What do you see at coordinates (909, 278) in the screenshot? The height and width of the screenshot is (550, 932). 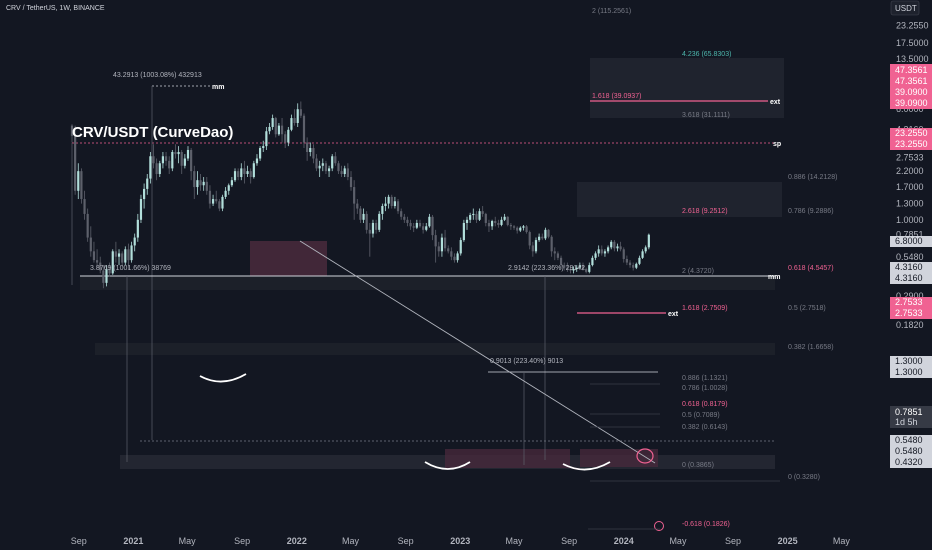 I see `price-tag-4316-b-text: 4.3160` at bounding box center [909, 278].